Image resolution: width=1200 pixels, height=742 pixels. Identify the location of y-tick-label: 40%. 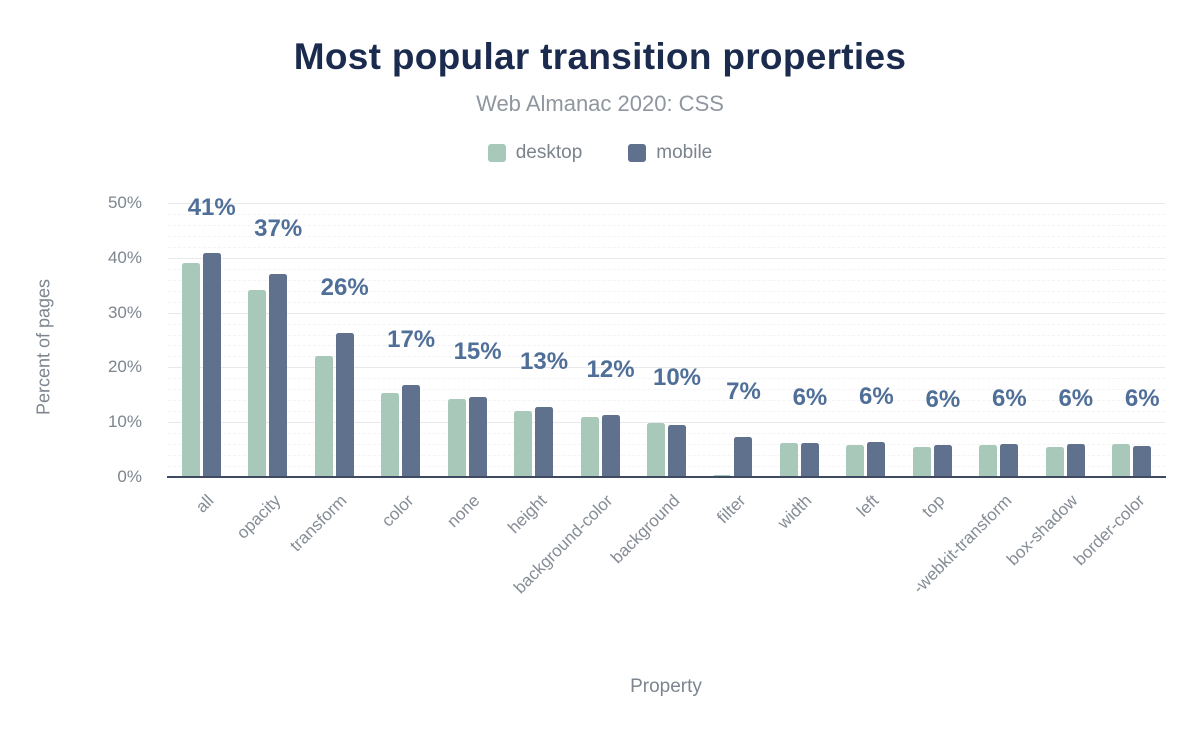
(124, 257).